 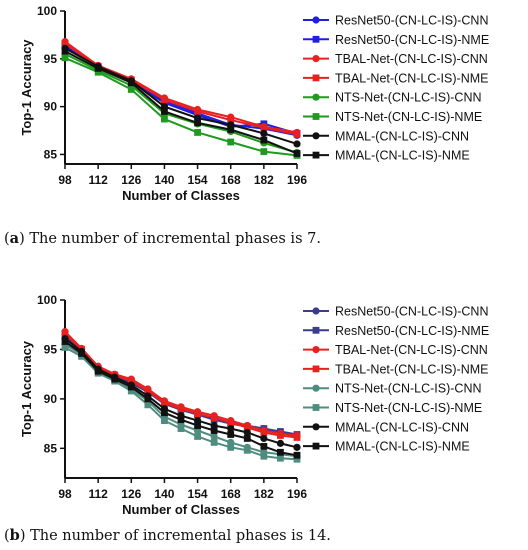 I want to click on y-axis-title: Top-1 Accuracy, so click(x=26, y=87).